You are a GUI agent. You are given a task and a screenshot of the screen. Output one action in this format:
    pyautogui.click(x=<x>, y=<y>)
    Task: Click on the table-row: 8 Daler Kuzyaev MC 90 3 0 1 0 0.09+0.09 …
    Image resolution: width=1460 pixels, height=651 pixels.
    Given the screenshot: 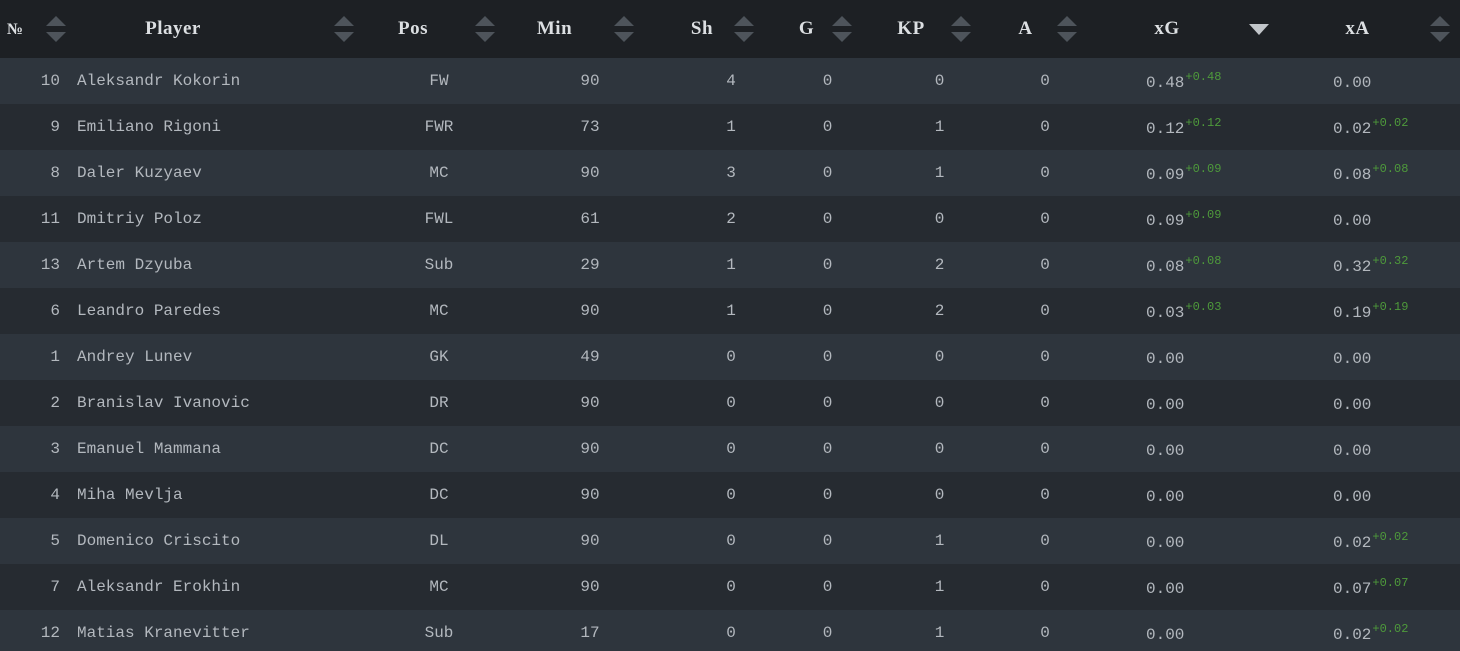 What is the action you would take?
    pyautogui.click(x=730, y=173)
    